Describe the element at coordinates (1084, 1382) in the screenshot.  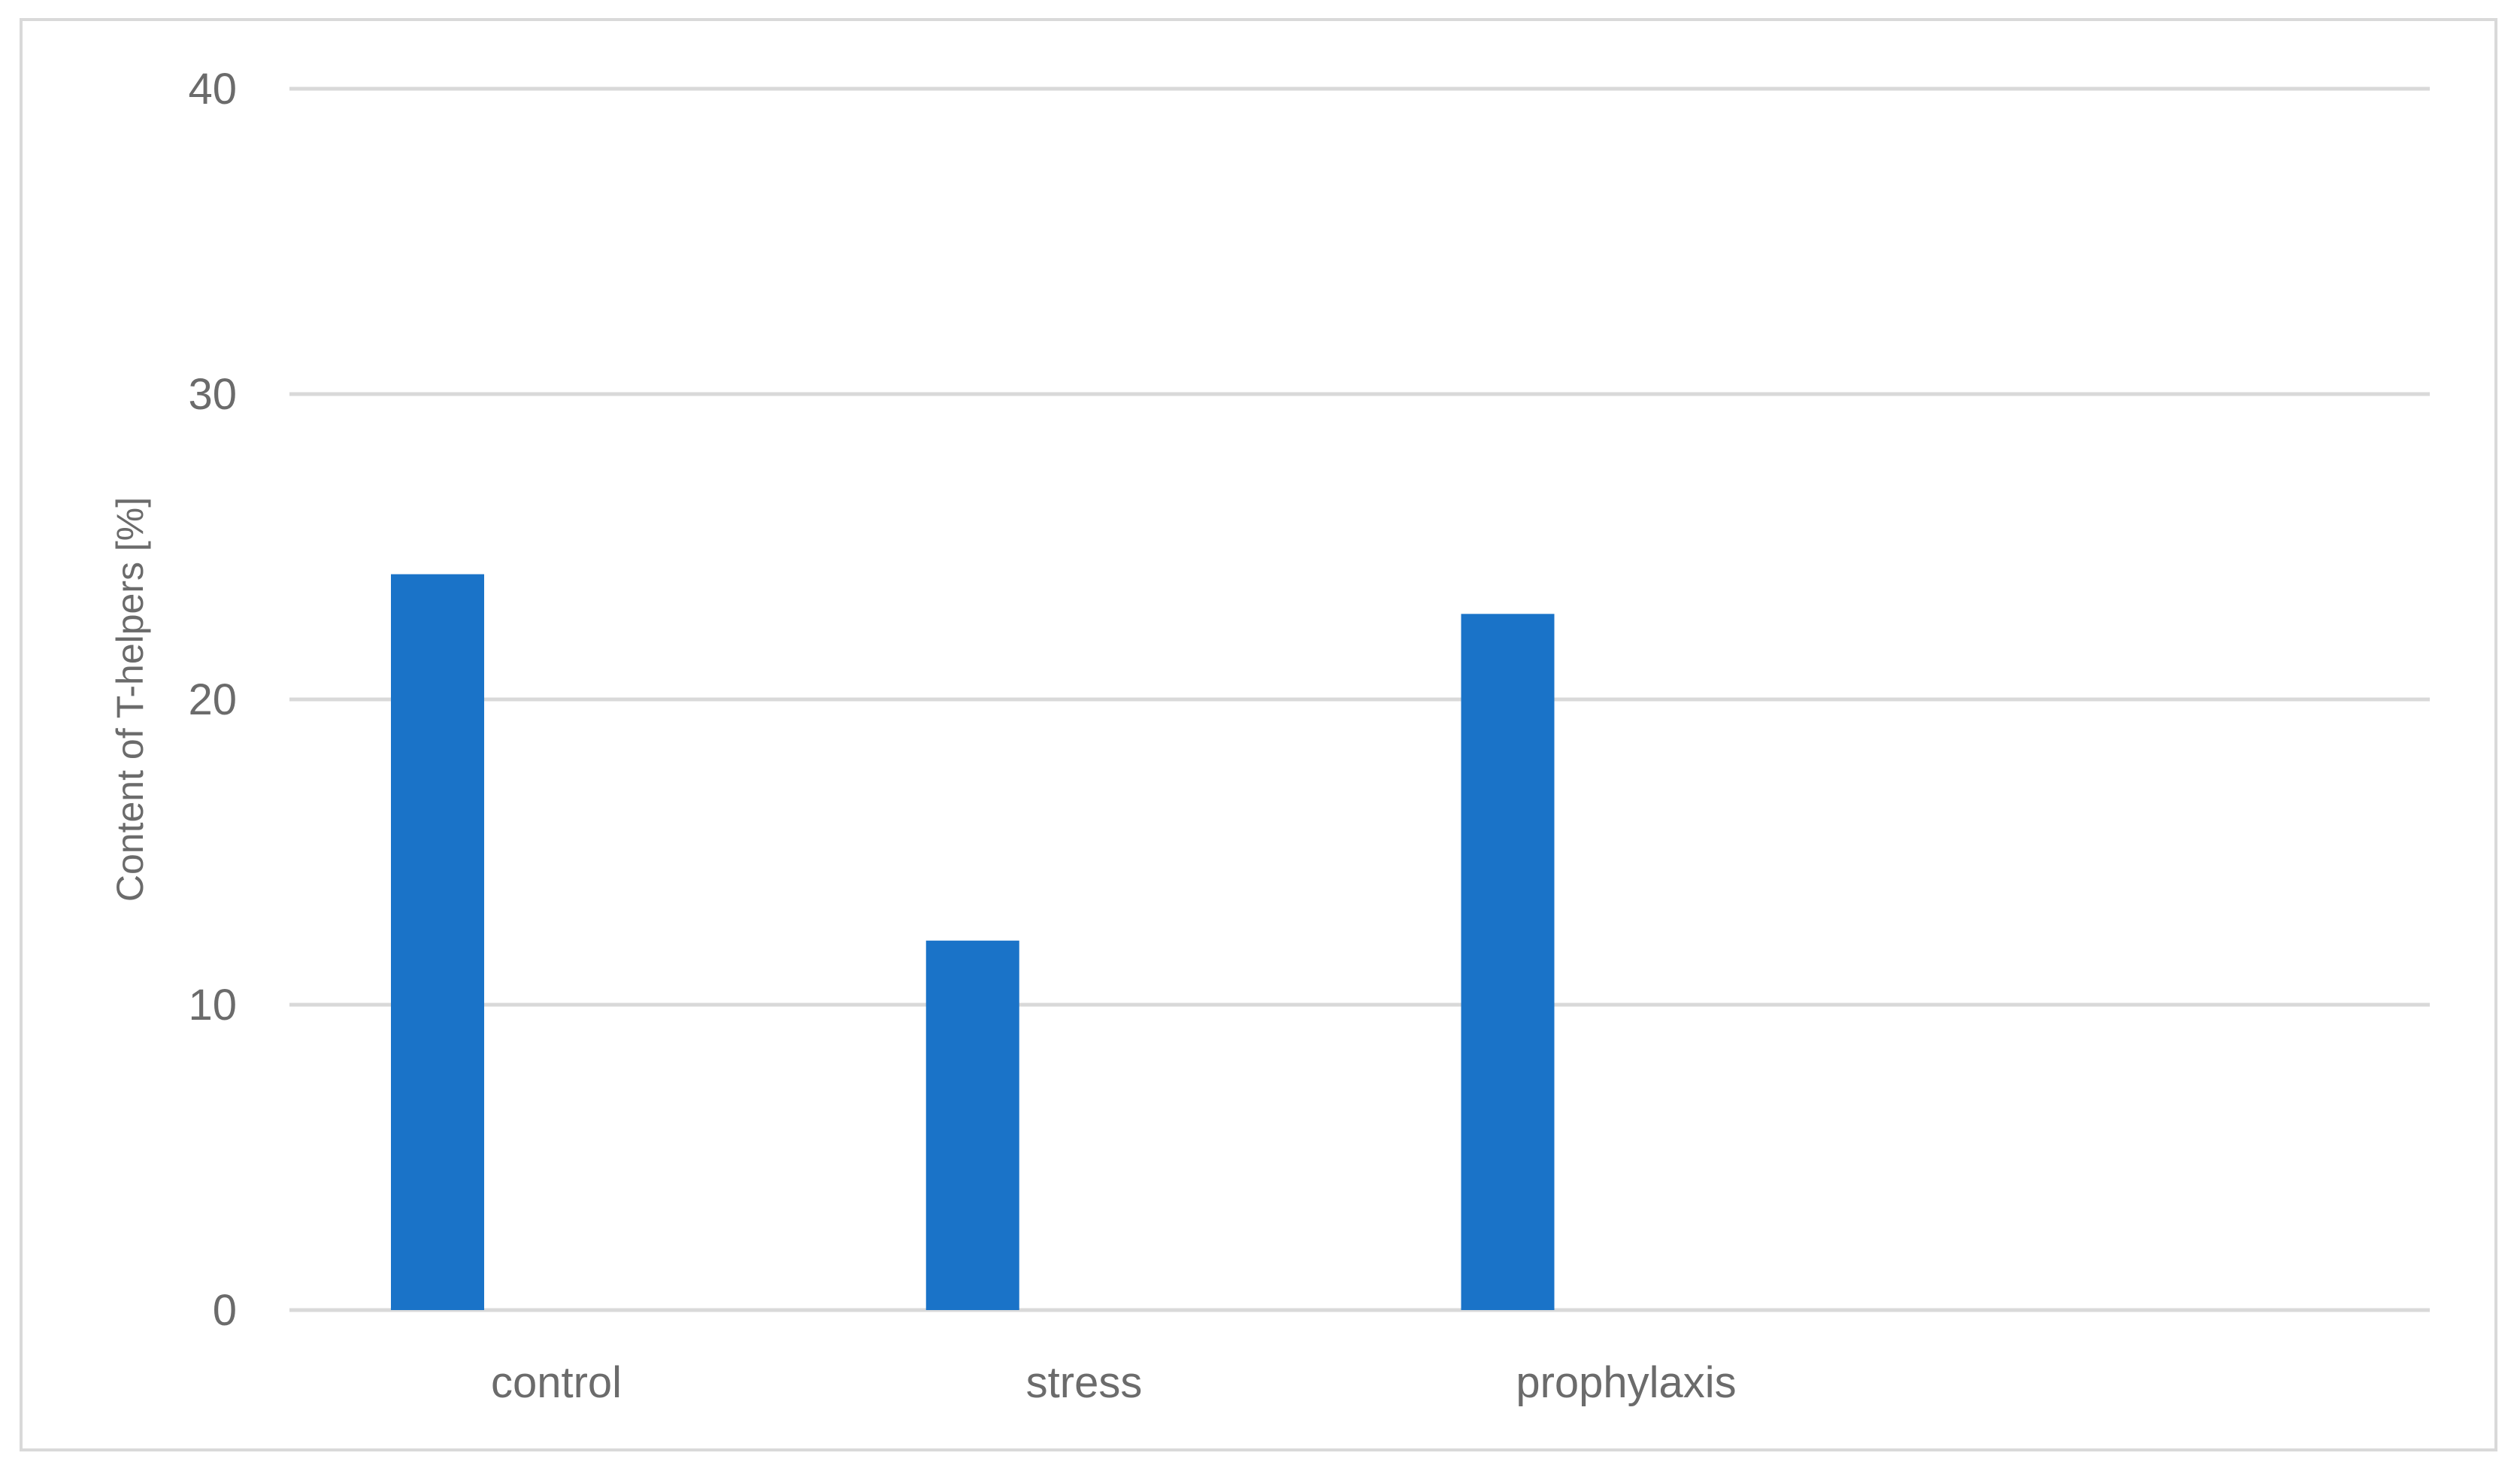
I see `x-tick-label-stress: stress` at that location.